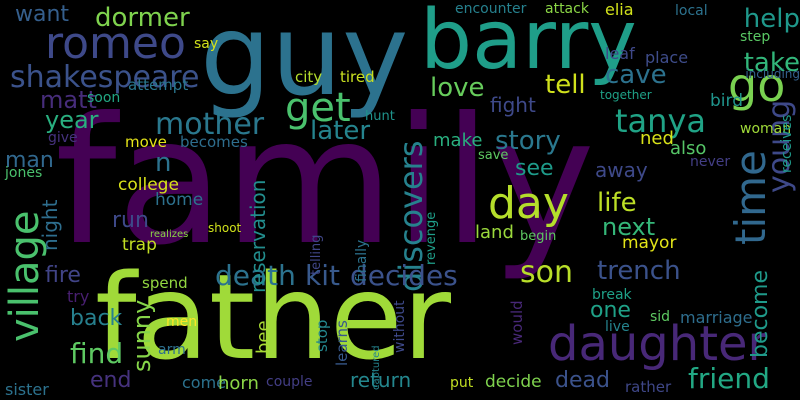  I want to click on word-30: love, so click(457, 88).